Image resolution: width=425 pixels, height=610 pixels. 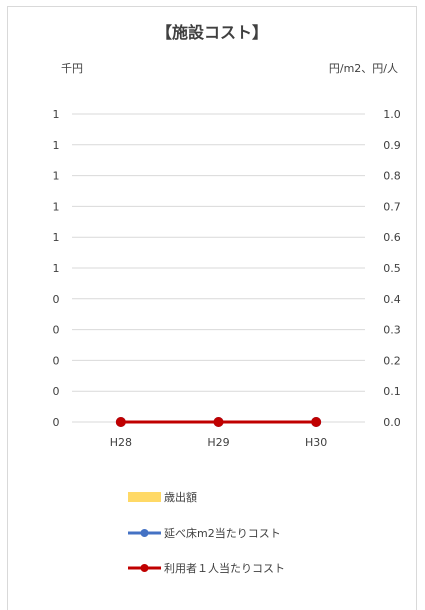 I want to click on right-tick-label: 0.7, so click(x=392, y=206).